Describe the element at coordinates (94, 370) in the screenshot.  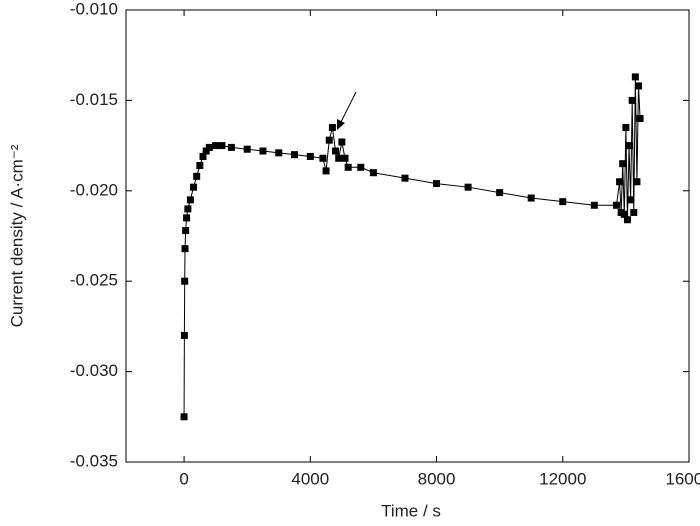
I see `y-tick-label: -0.030` at that location.